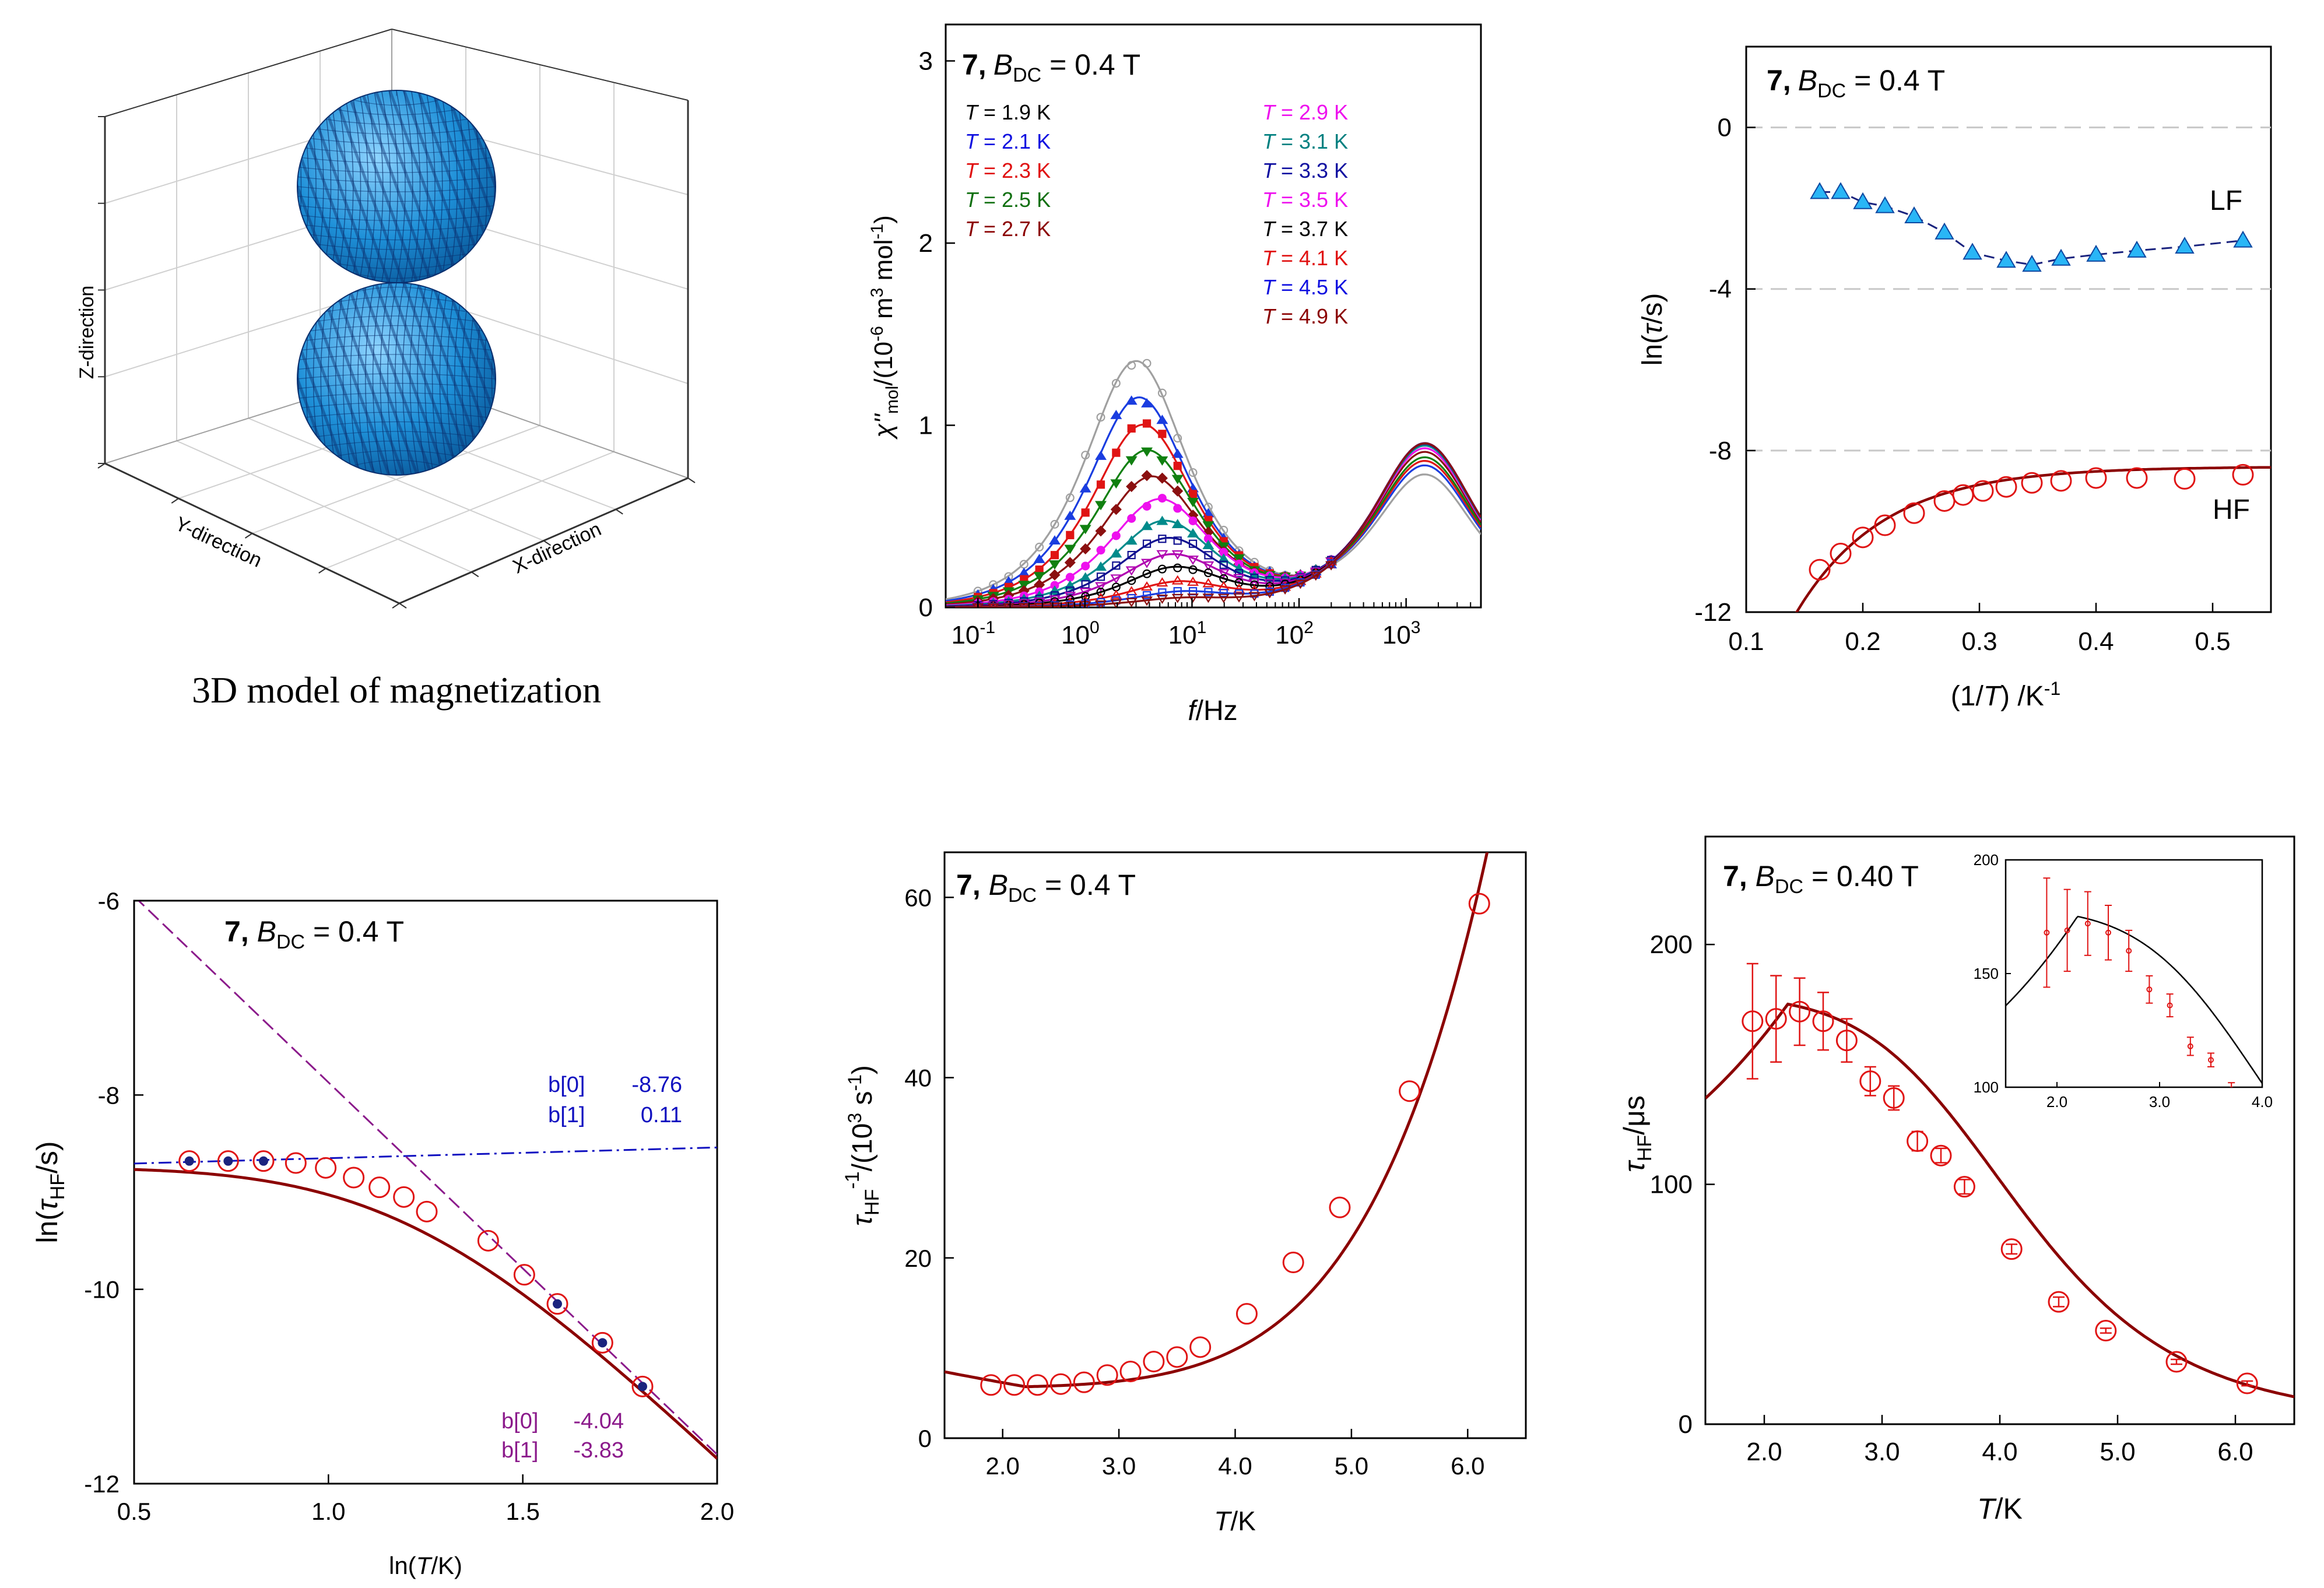 The image size is (2324, 1588). What do you see at coordinates (1214, 483) in the screenshot?
I see `chi-series-group` at bounding box center [1214, 483].